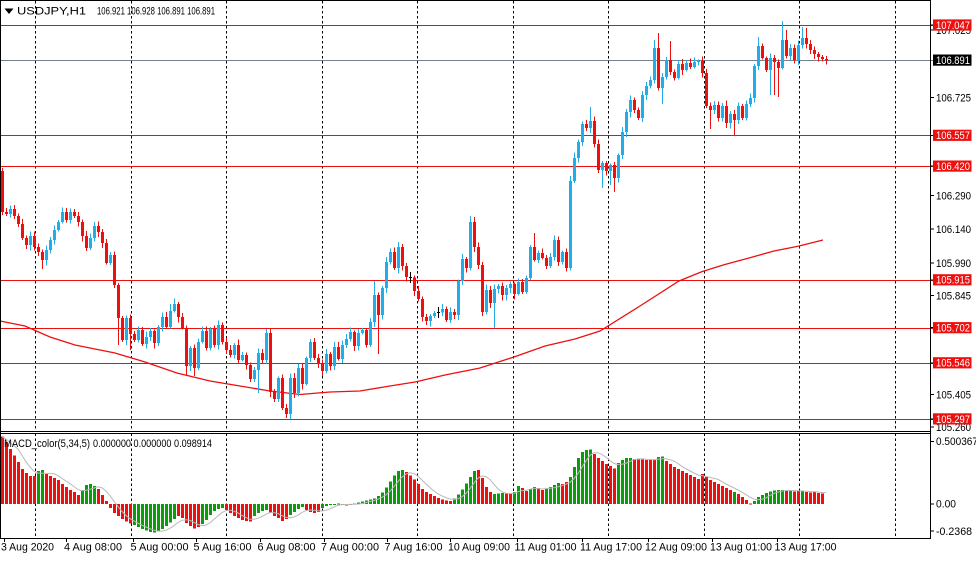  Describe the element at coordinates (676, 548) in the screenshot. I see `svg-text: 12 Aug 09:00` at that location.